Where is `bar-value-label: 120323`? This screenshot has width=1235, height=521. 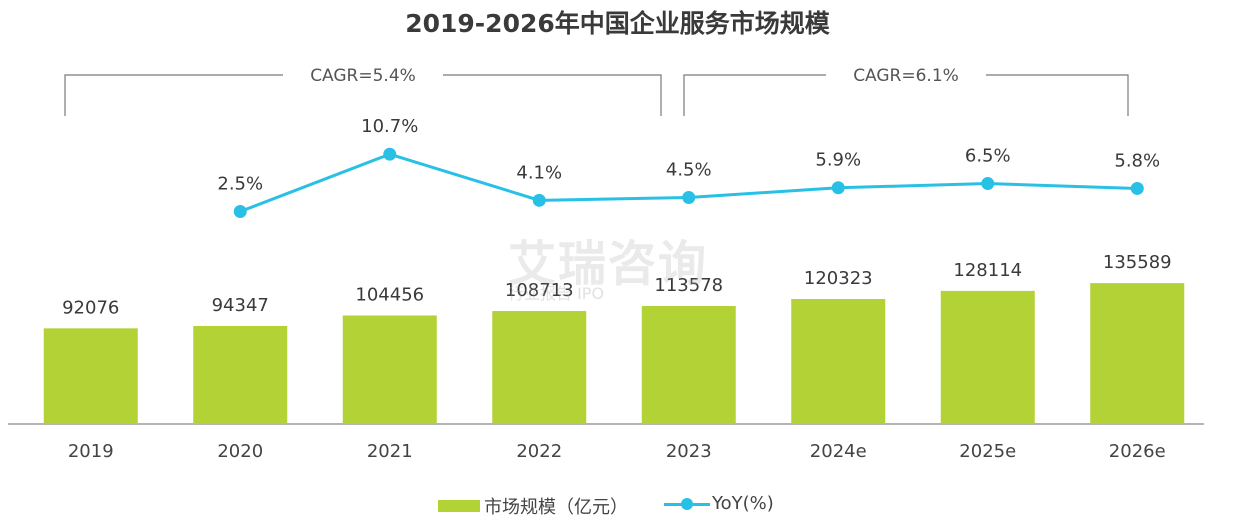 bar-value-label: 120323 is located at coordinates (838, 278).